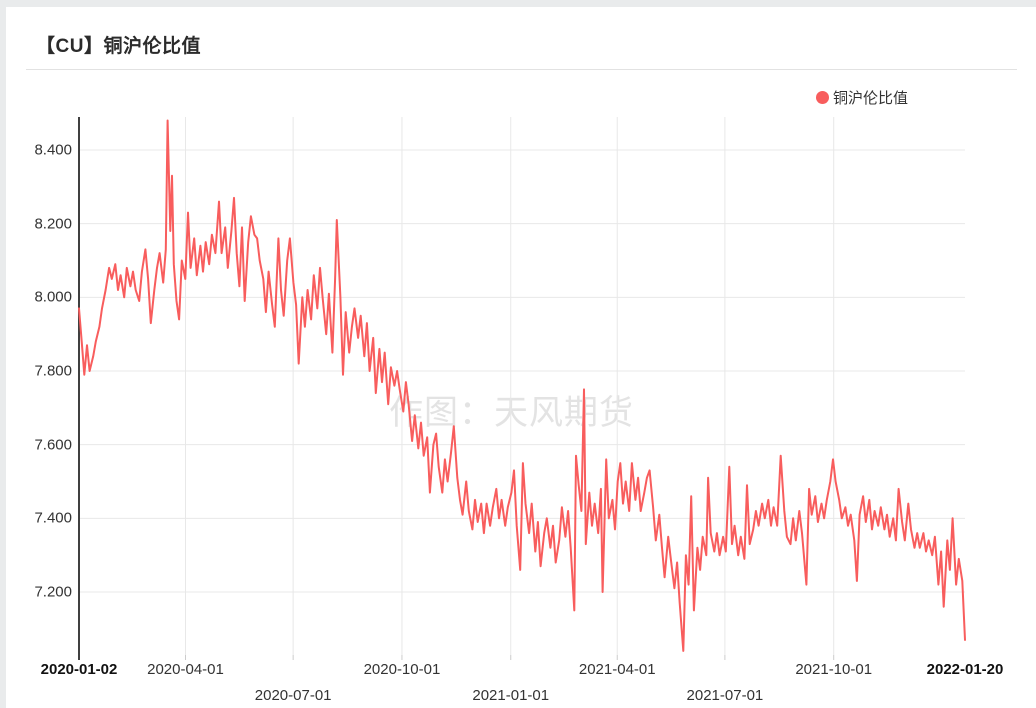 The image size is (1036, 708). Describe the element at coordinates (834, 669) in the screenshot. I see `x-tick-label: 2021-10-01` at that location.